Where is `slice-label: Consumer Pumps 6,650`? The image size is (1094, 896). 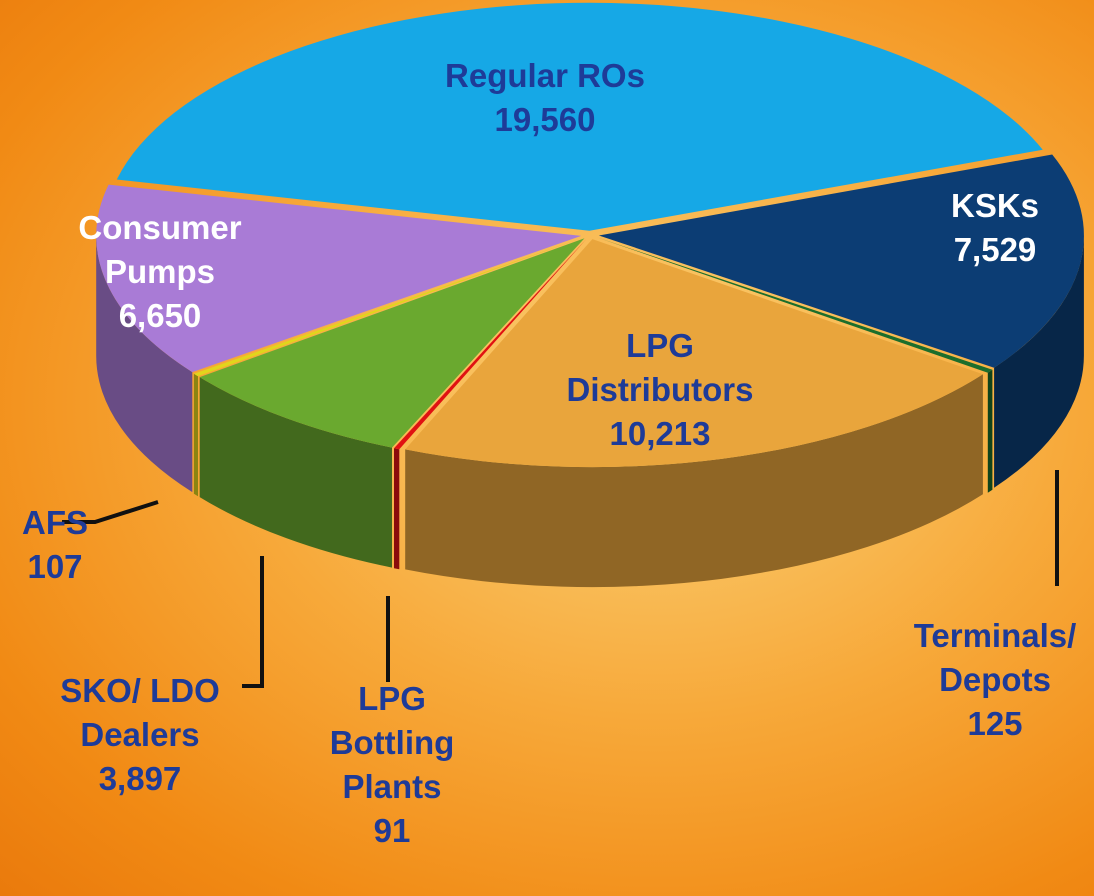
slice-label: Consumer Pumps 6,650 is located at coordinates (160, 272).